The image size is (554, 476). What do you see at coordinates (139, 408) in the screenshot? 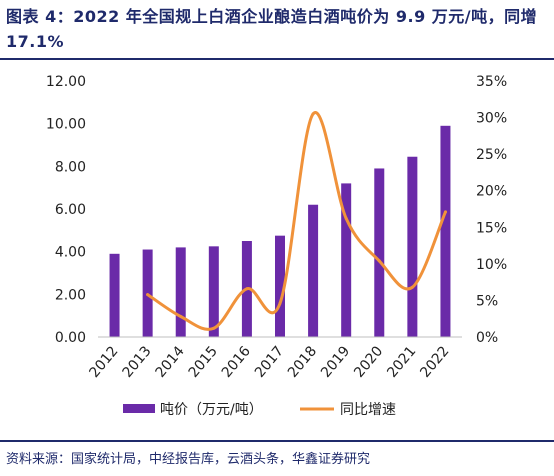
I see `legend-bar-swatch` at bounding box center [139, 408].